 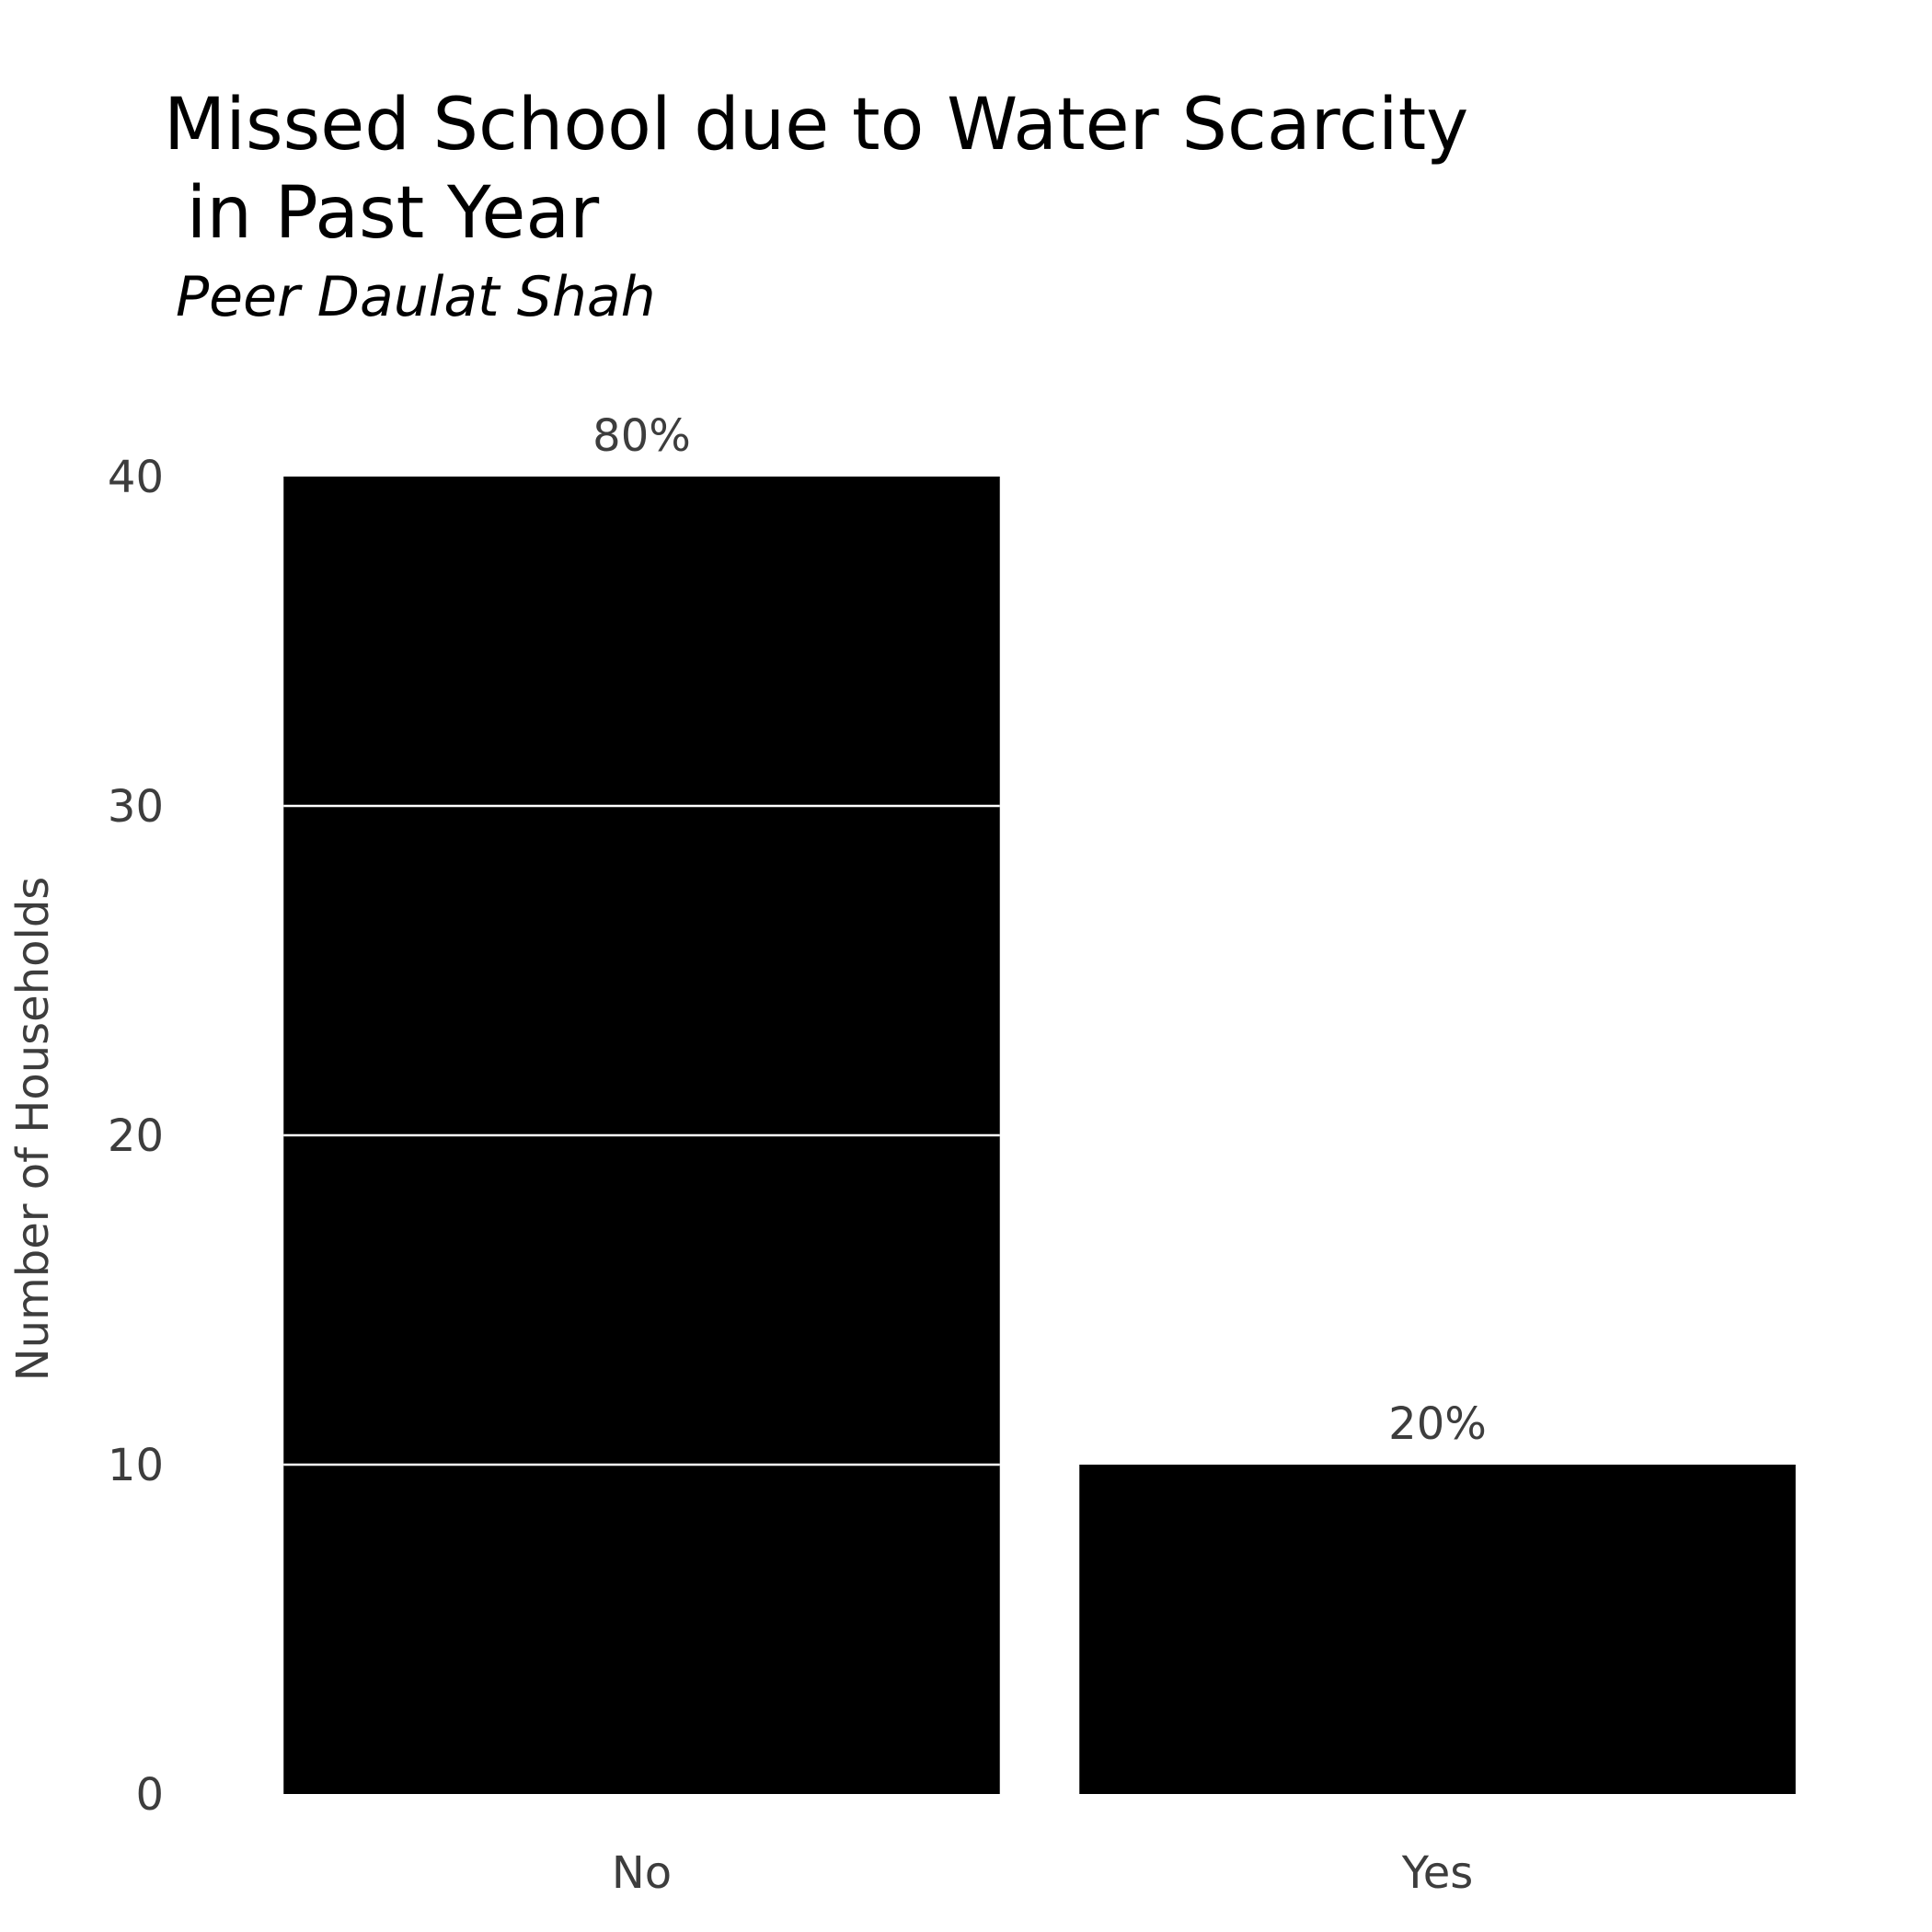 What do you see at coordinates (642, 1873) in the screenshot?
I see `x-tick-label-no: No` at bounding box center [642, 1873].